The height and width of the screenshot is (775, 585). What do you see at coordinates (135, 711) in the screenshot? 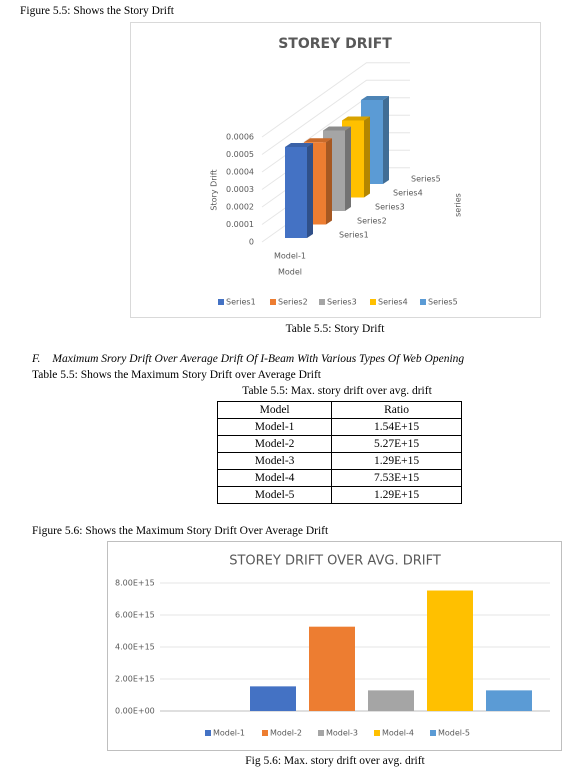
I see `y-tick-label: 0.00E+00` at bounding box center [135, 711].